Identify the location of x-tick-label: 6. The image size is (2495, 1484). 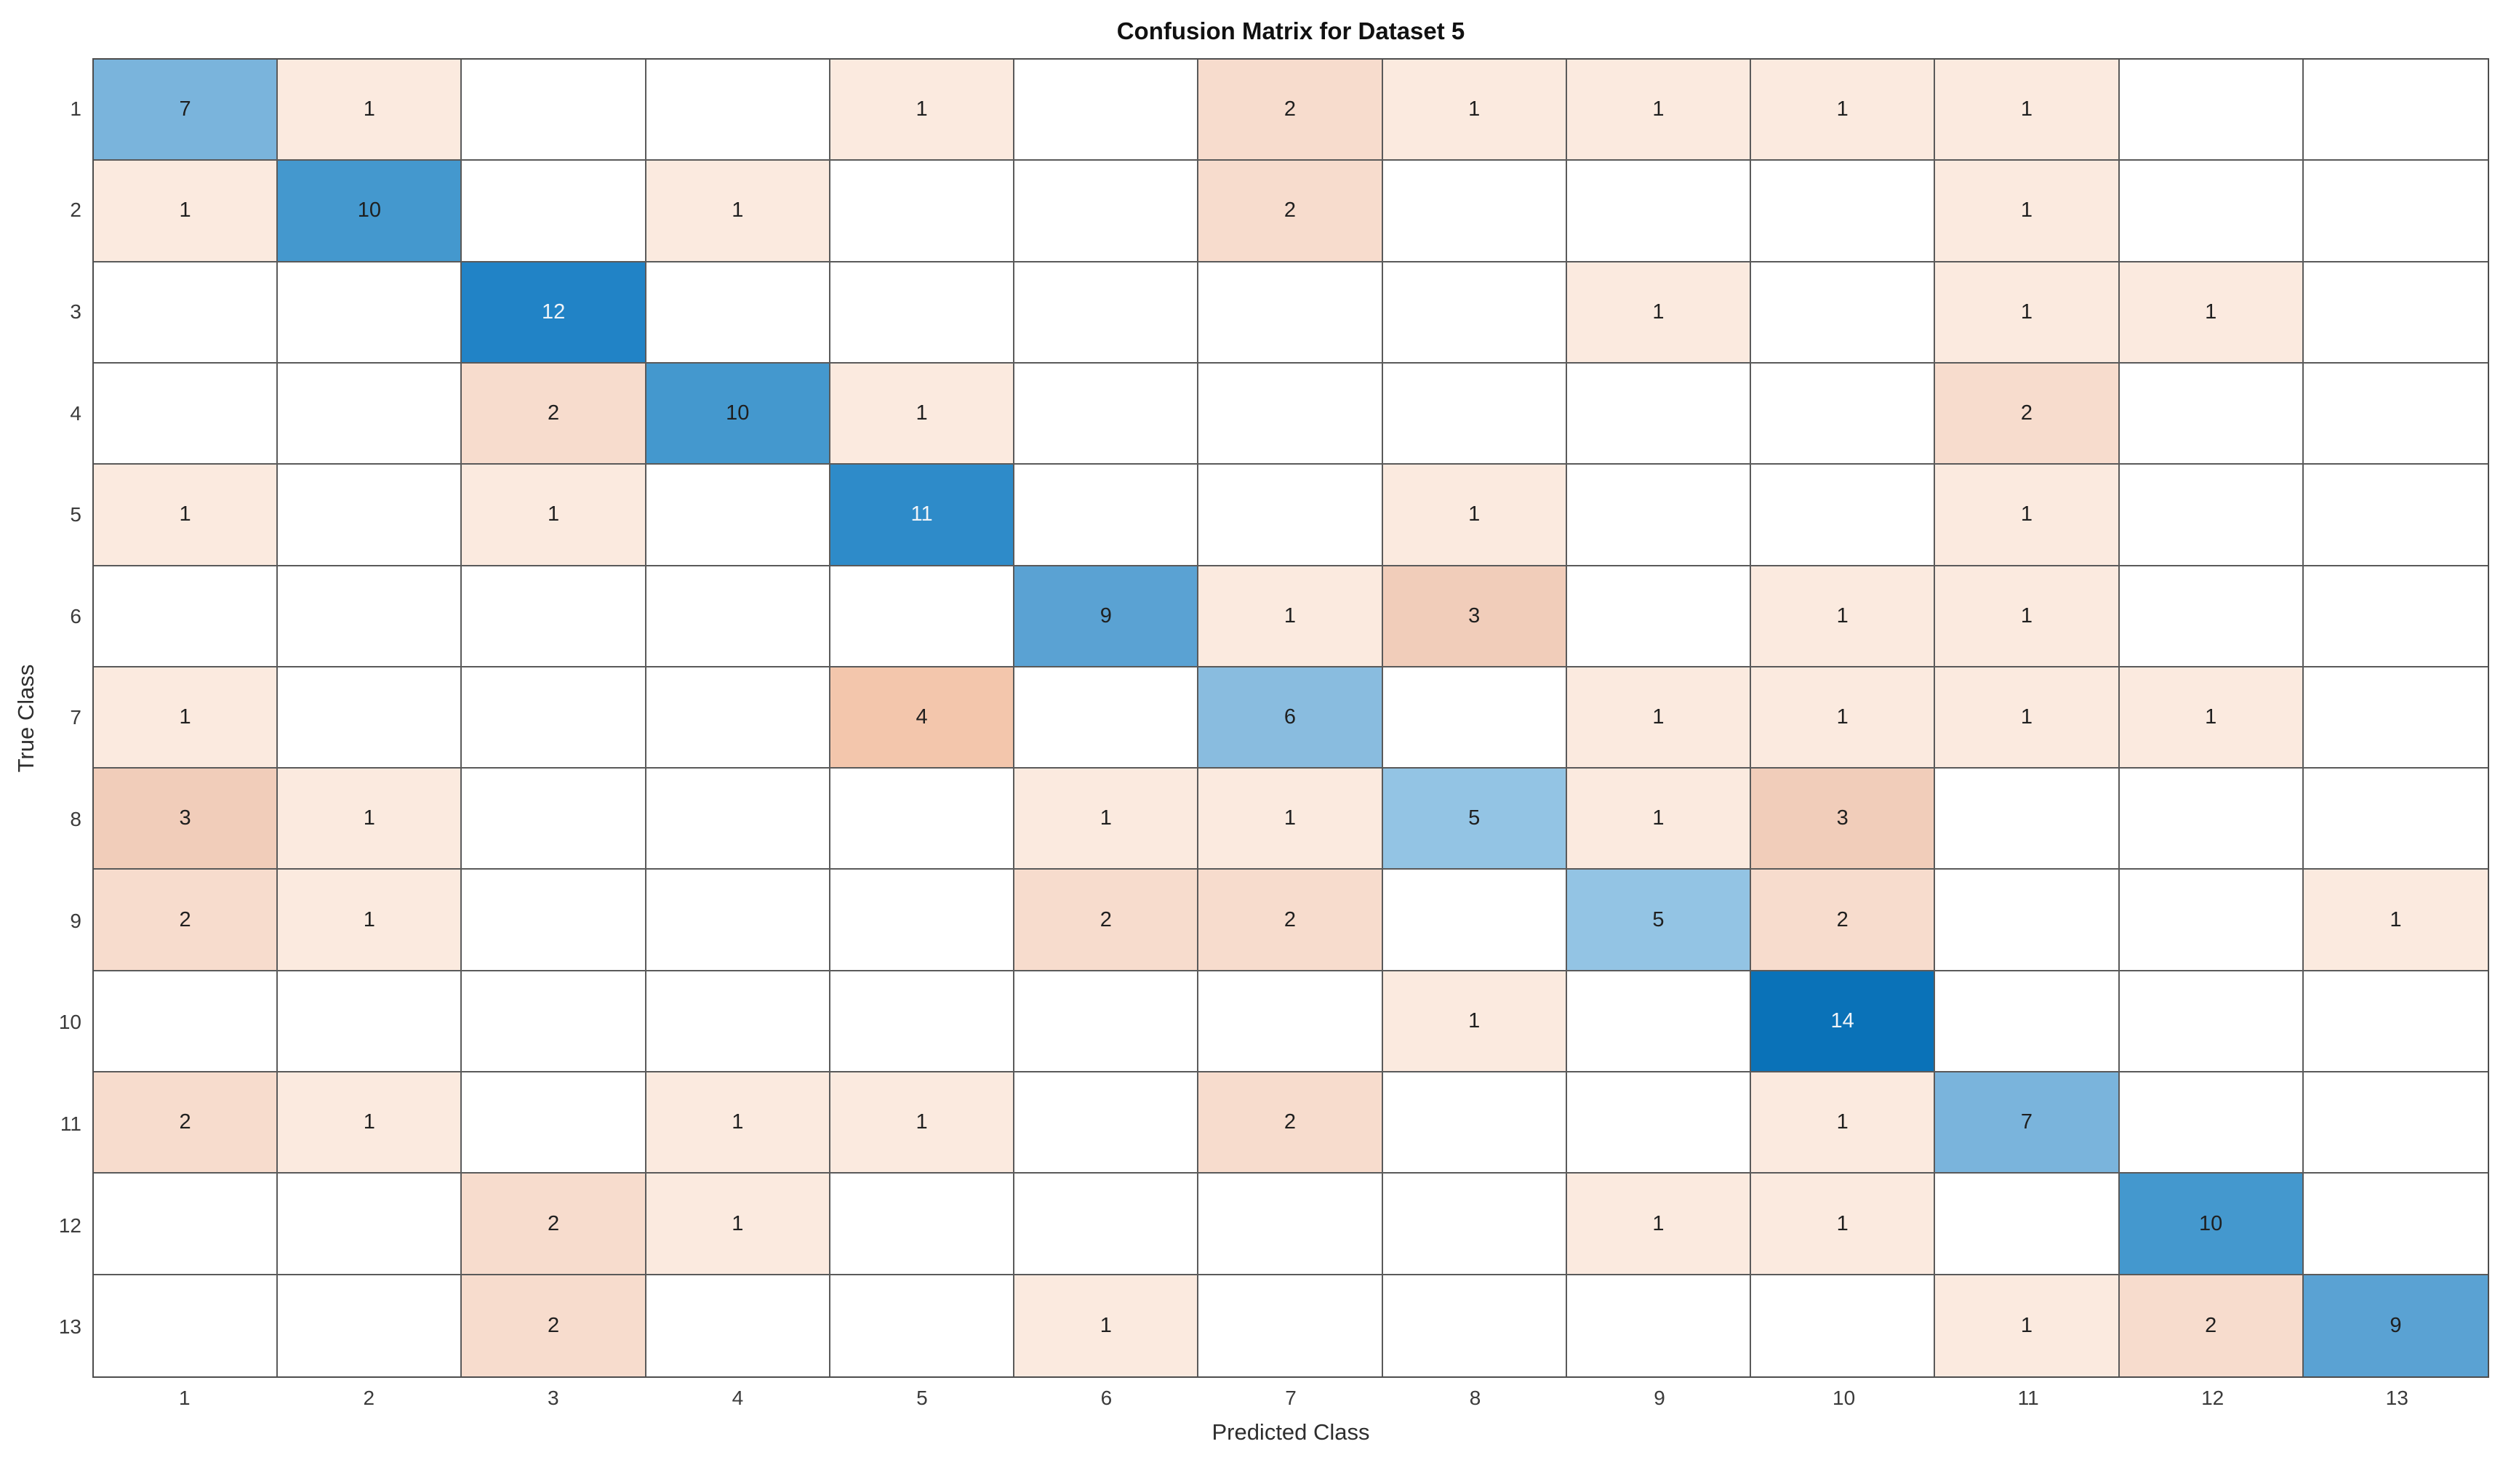
(1106, 1398).